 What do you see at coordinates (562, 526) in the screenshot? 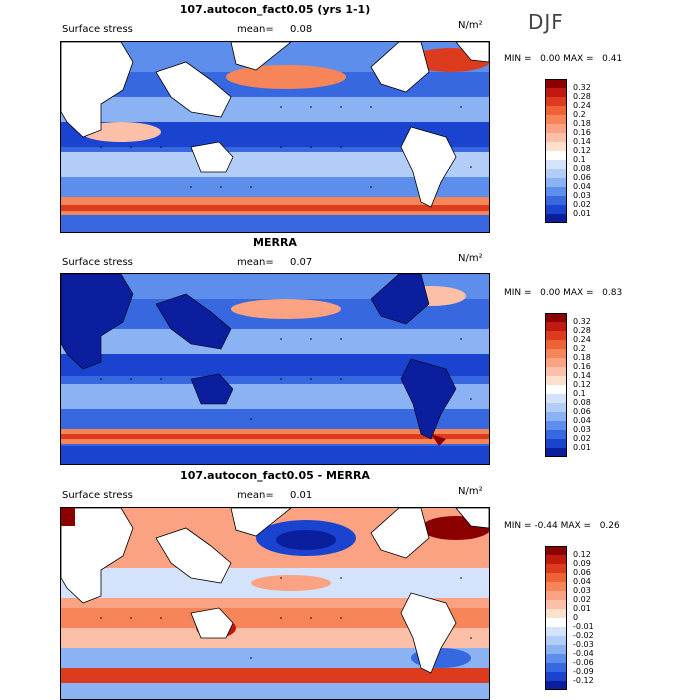
I see `min-max-readout: MIN = -0.44 MAX = 0.26` at bounding box center [562, 526].